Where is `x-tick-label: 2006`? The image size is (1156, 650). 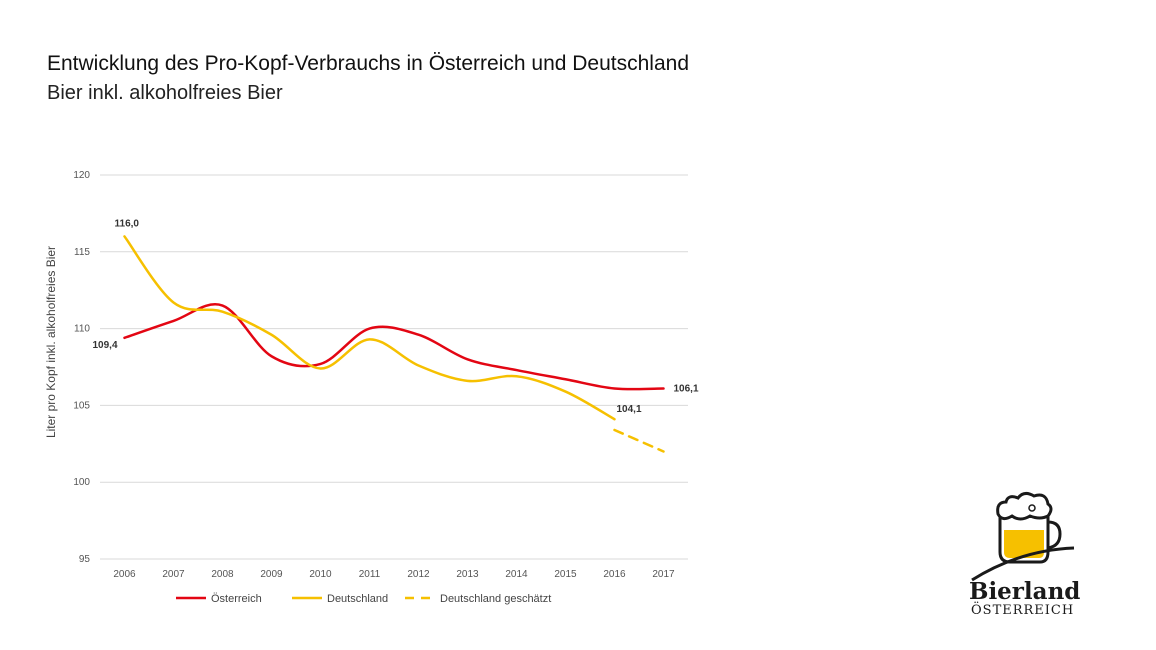
x-tick-label: 2006 is located at coordinates (124, 574).